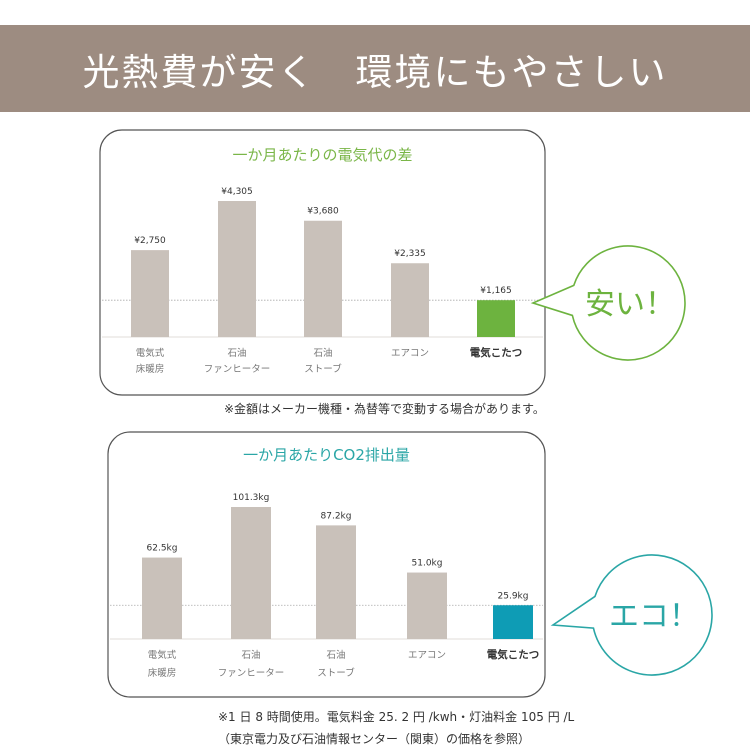 This screenshot has height=750, width=750. Describe the element at coordinates (237, 369) in the screenshot. I see `chart1-category-label-2-line2: ファンヒーター` at that location.